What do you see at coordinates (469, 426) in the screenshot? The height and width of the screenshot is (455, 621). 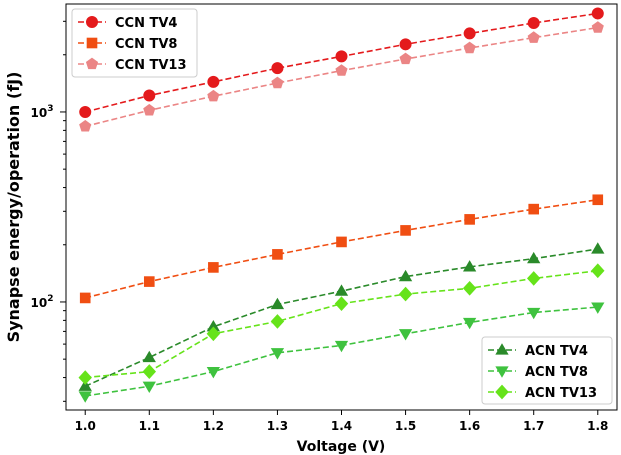 I see `x-tick-label: 1.6` at bounding box center [469, 426].